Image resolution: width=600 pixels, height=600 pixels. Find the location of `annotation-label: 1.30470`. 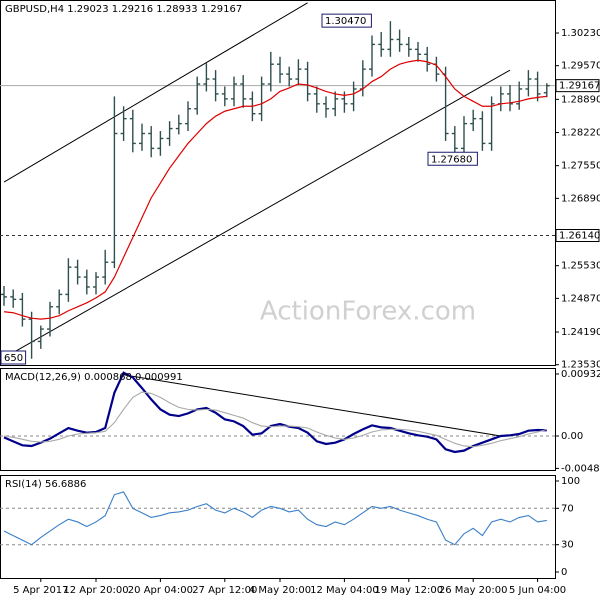

annotation-label: 1.30470 is located at coordinates (345, 21).